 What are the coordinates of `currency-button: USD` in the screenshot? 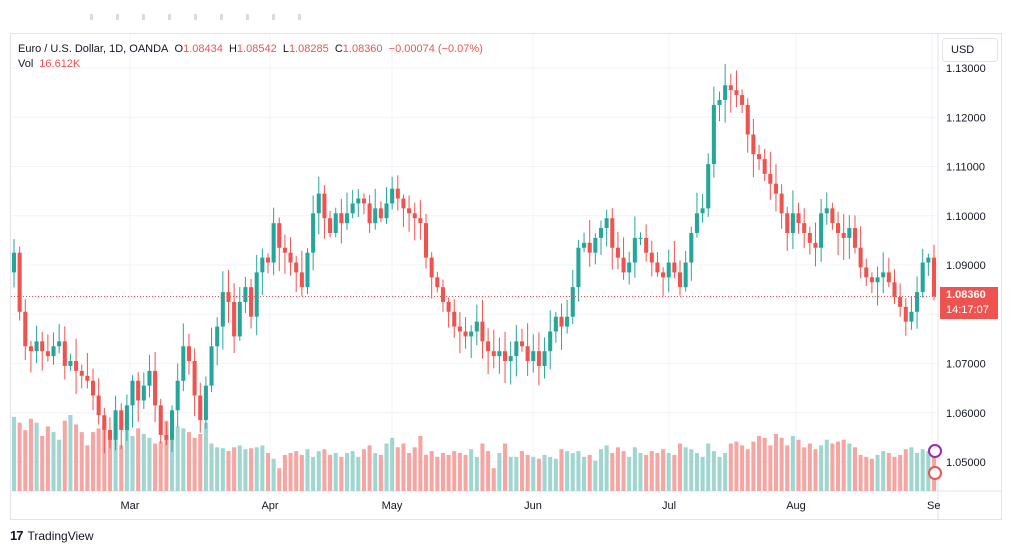 It's located at (970, 50).